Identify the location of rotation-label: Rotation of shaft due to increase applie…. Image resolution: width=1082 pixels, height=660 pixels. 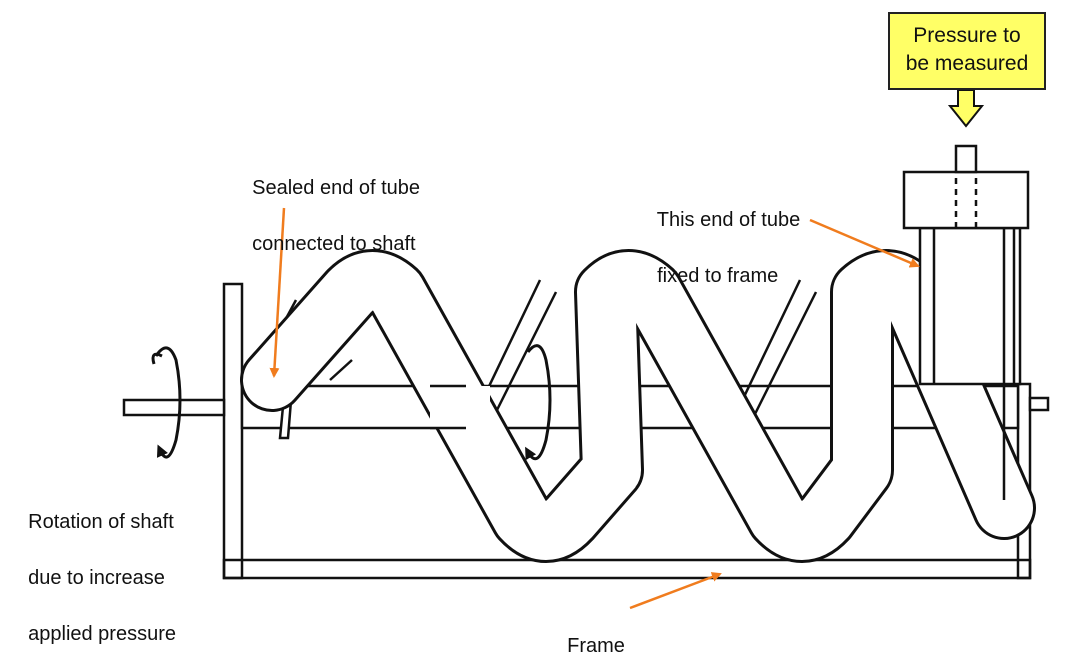
(96, 564).